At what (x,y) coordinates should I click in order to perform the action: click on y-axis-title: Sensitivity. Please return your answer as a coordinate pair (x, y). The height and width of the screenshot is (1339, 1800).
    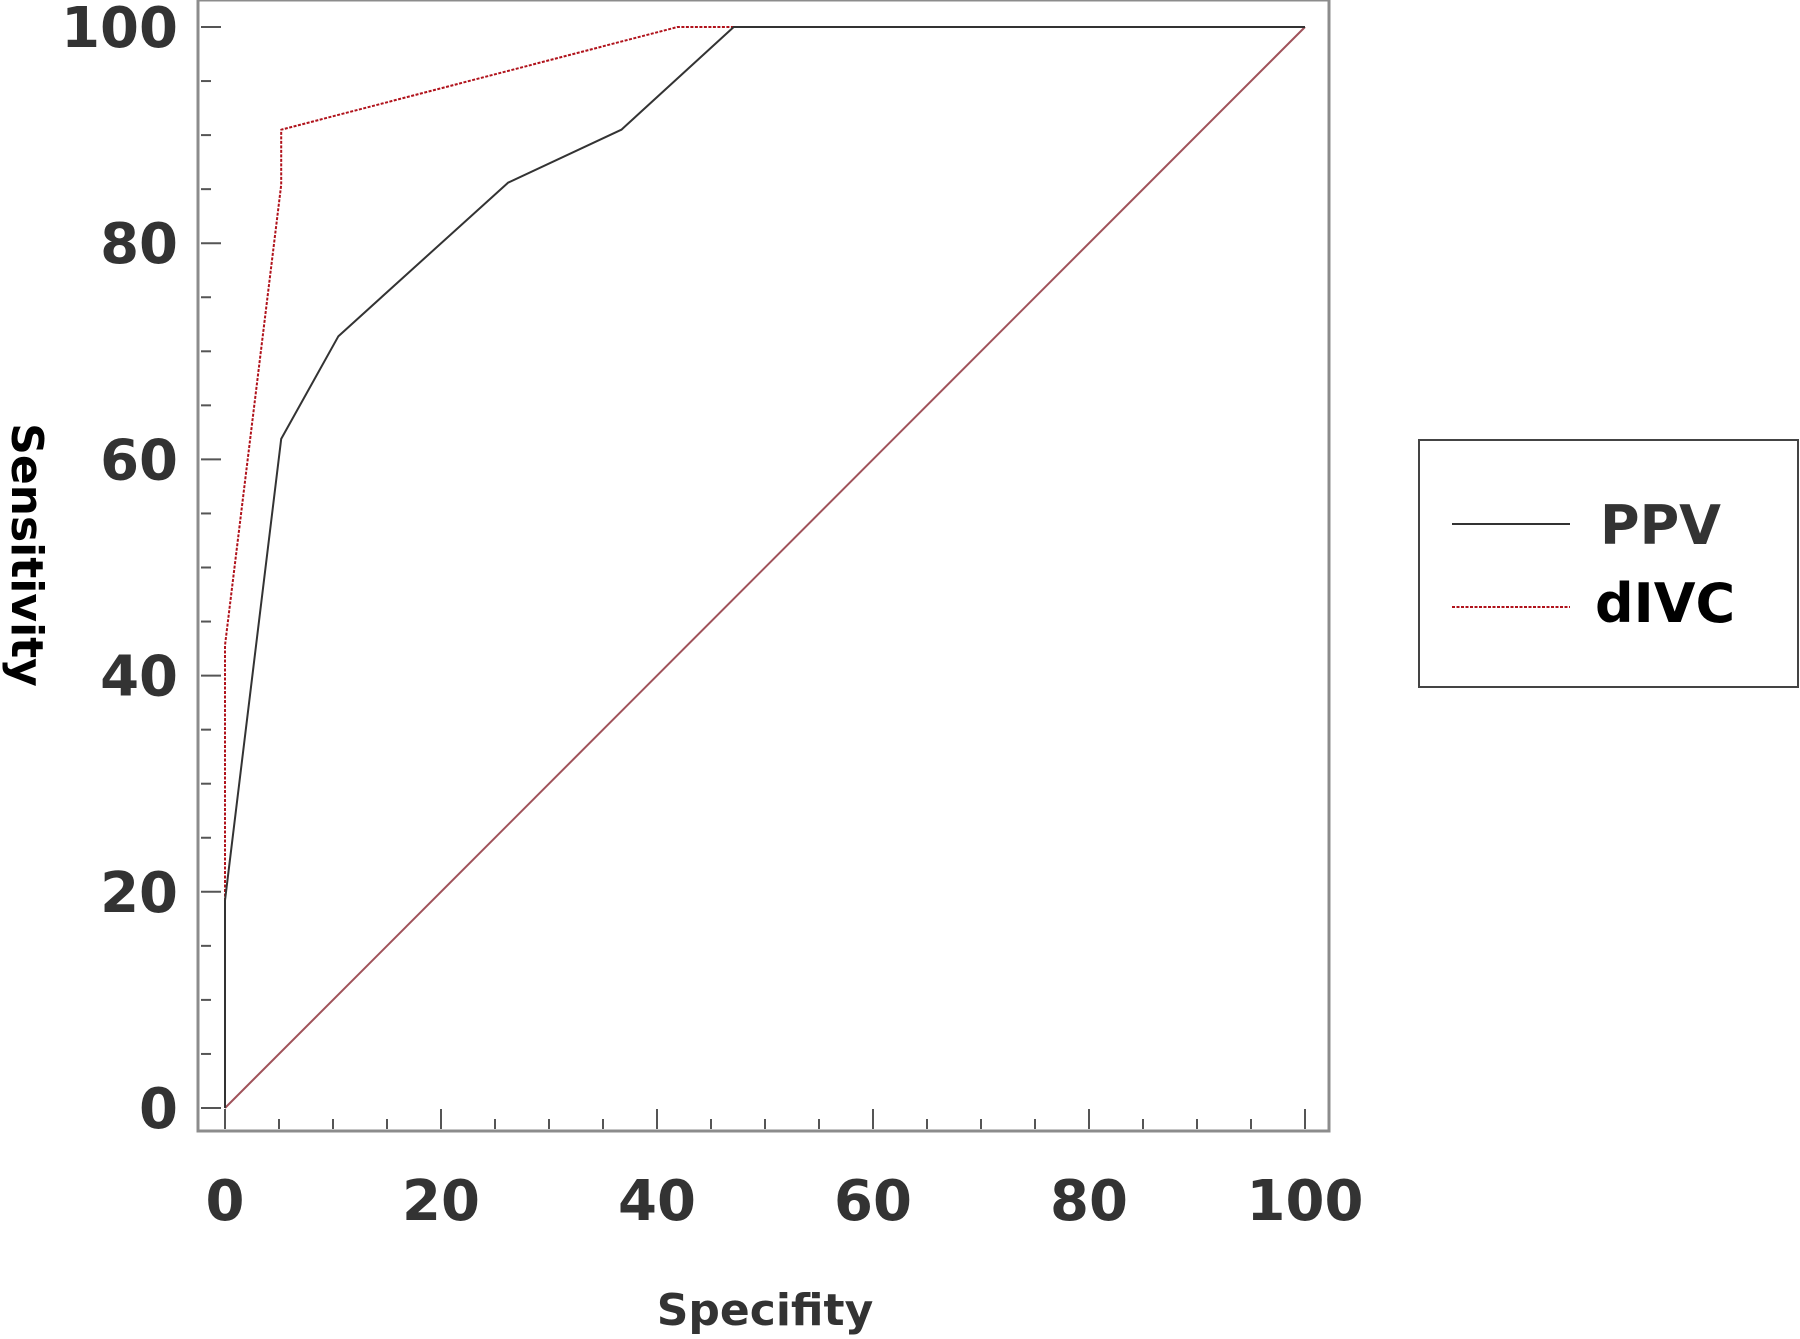
    Looking at the image, I should click on (26, 555).